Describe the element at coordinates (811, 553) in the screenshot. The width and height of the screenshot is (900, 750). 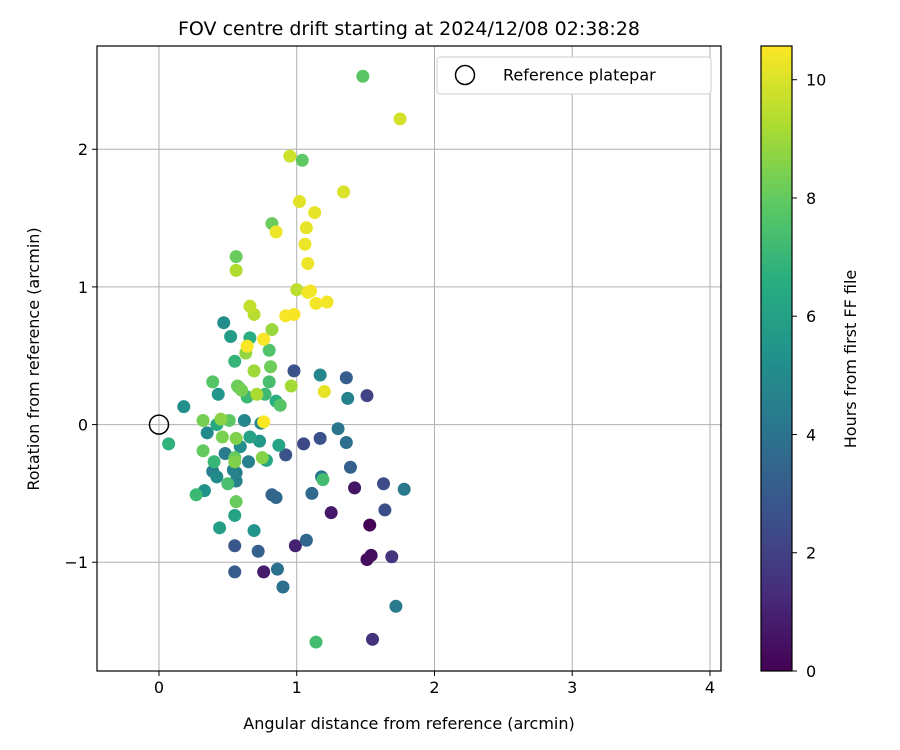
I see `colorbar-tick-label: 2` at that location.